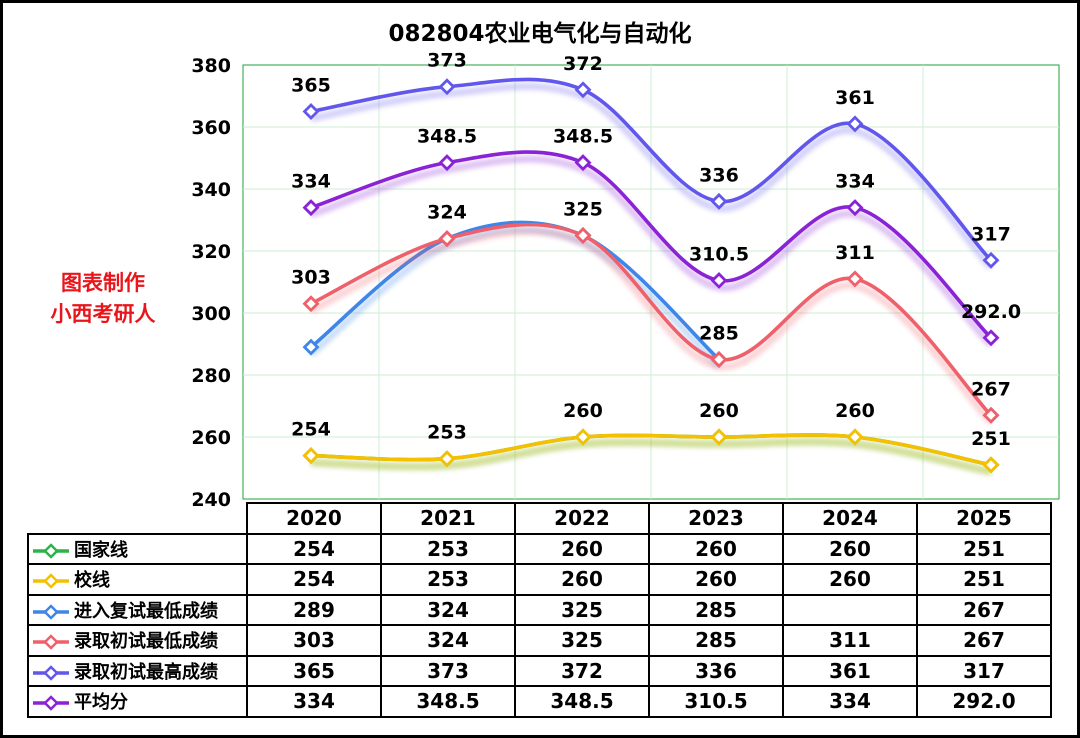  What do you see at coordinates (137, 548) in the screenshot?
I see `legend-cell: 国家线` at bounding box center [137, 548].